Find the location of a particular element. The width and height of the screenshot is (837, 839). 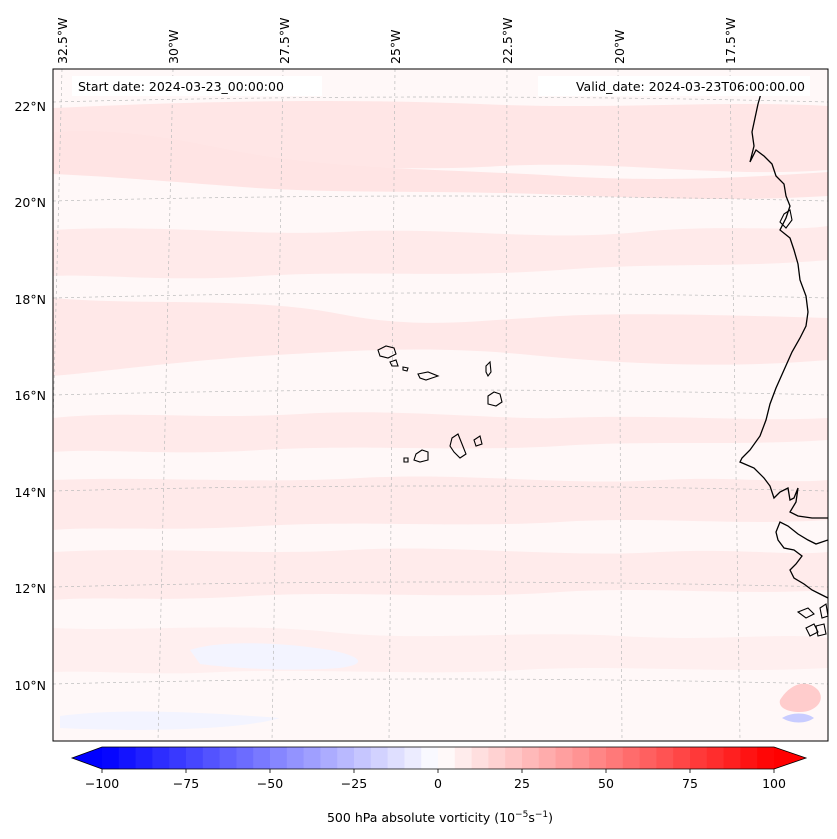

colorbar-tick-label: −25 is located at coordinates (354, 783).